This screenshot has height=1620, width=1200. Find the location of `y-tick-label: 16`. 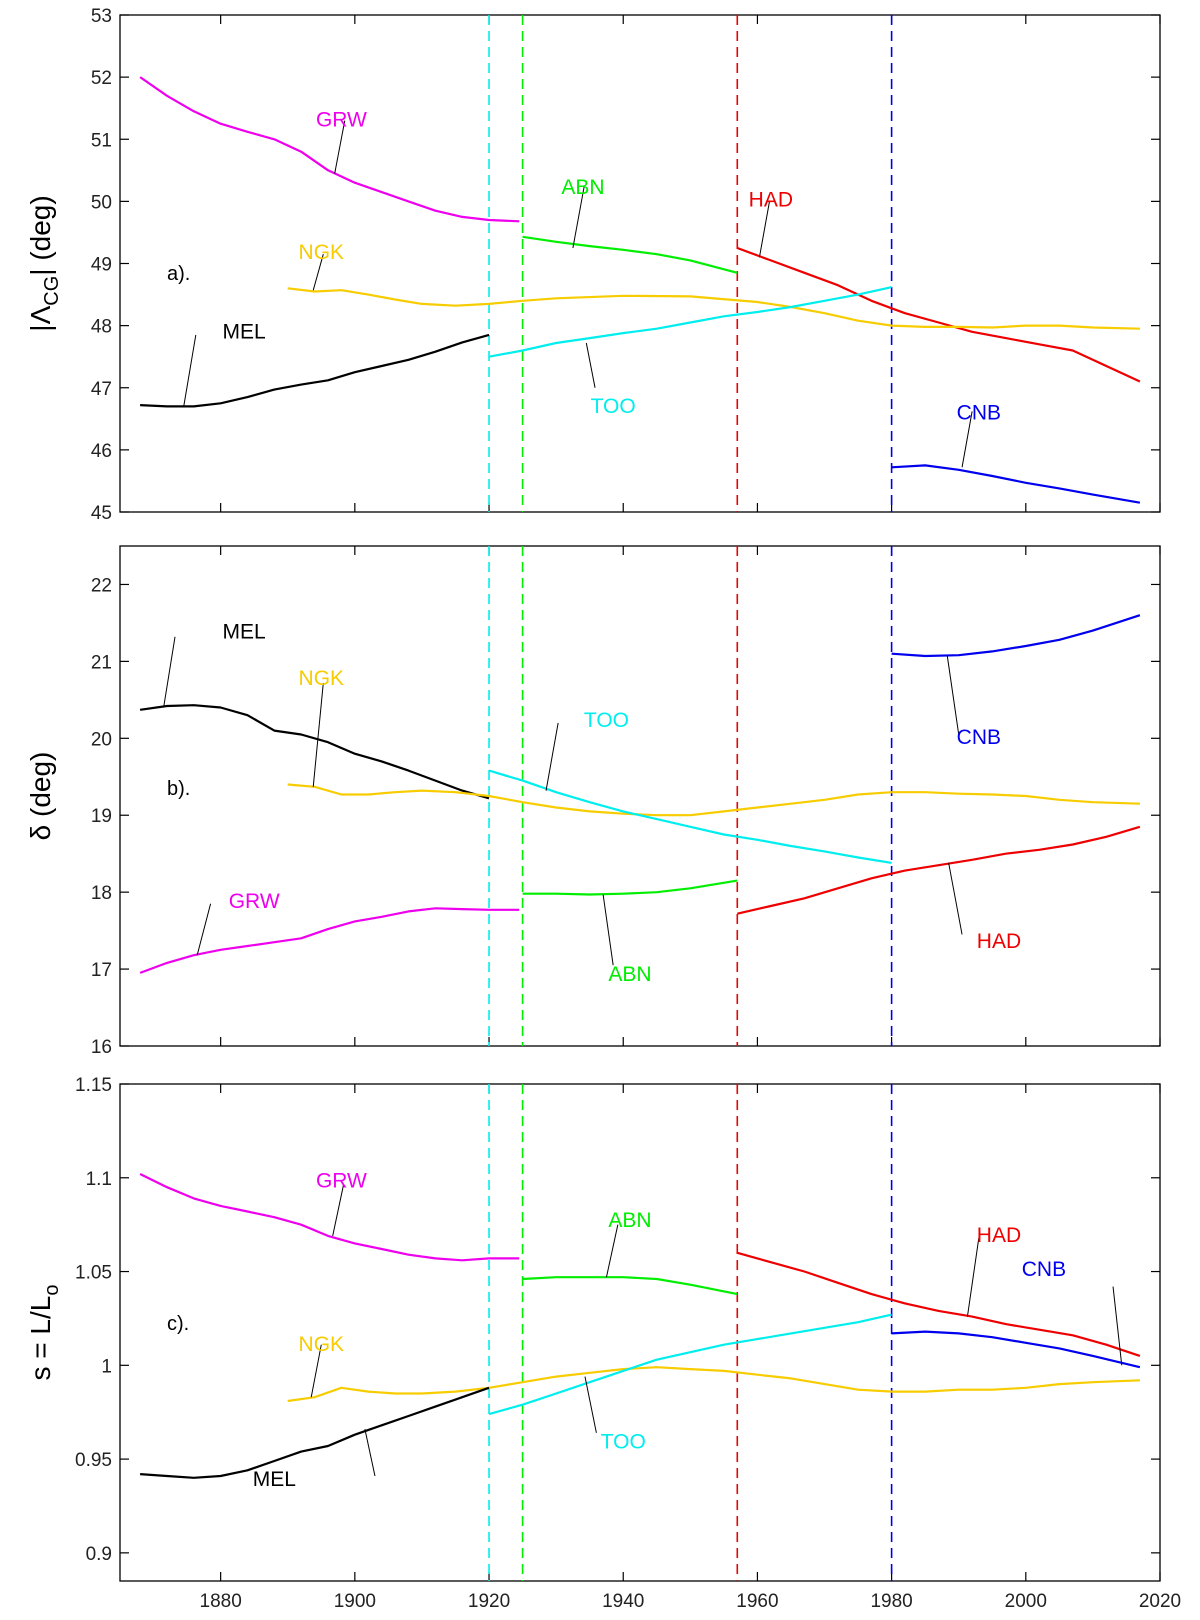

y-tick-label: 16 is located at coordinates (101, 1047).